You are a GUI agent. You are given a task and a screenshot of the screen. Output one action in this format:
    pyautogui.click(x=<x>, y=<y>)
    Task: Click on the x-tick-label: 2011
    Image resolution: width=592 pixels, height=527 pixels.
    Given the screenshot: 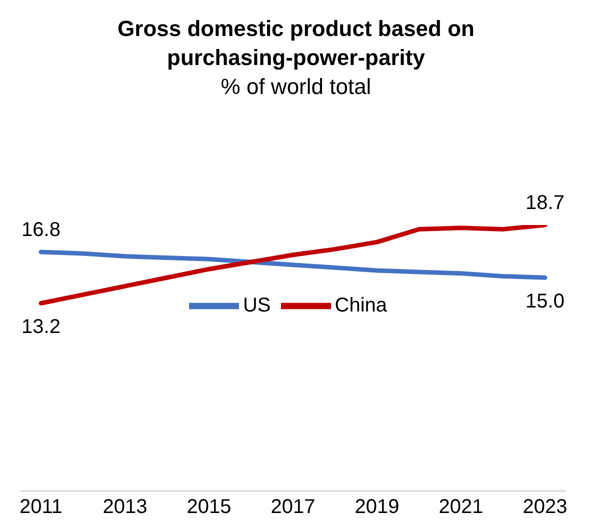 What is the action you would take?
    pyautogui.click(x=41, y=507)
    